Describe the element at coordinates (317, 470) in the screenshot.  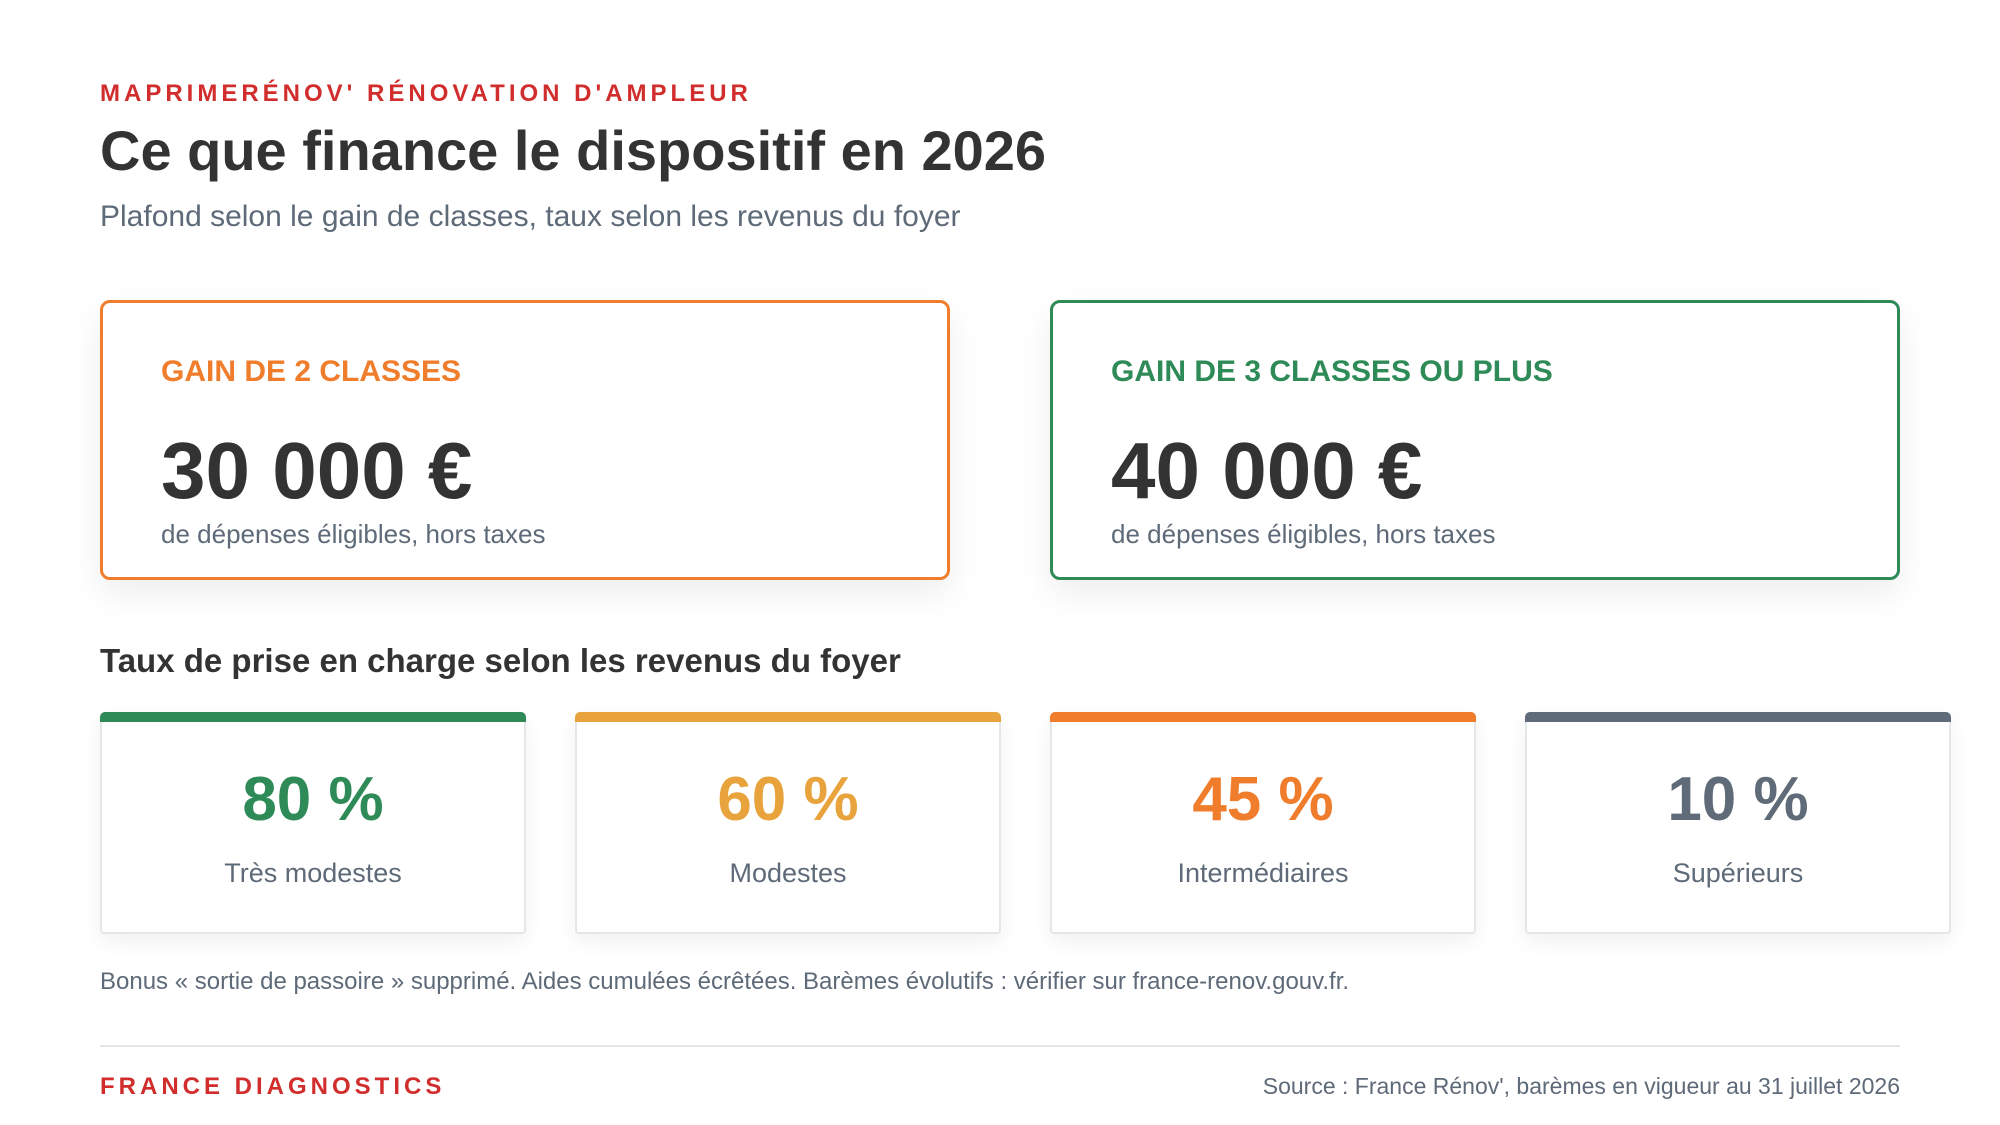
I see `ceiling-card-amount: 30 000 €` at that location.